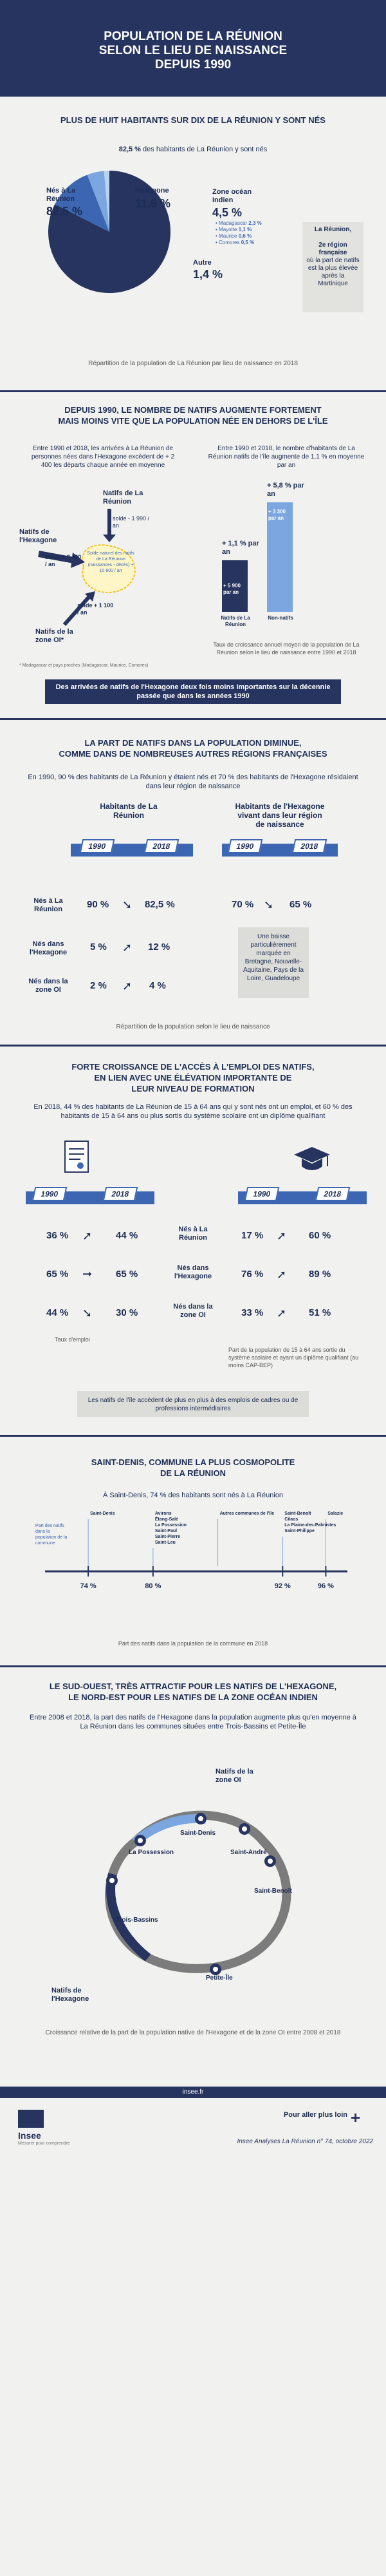  I want to click on map-label-la-possession: La Possession, so click(151, 1853).